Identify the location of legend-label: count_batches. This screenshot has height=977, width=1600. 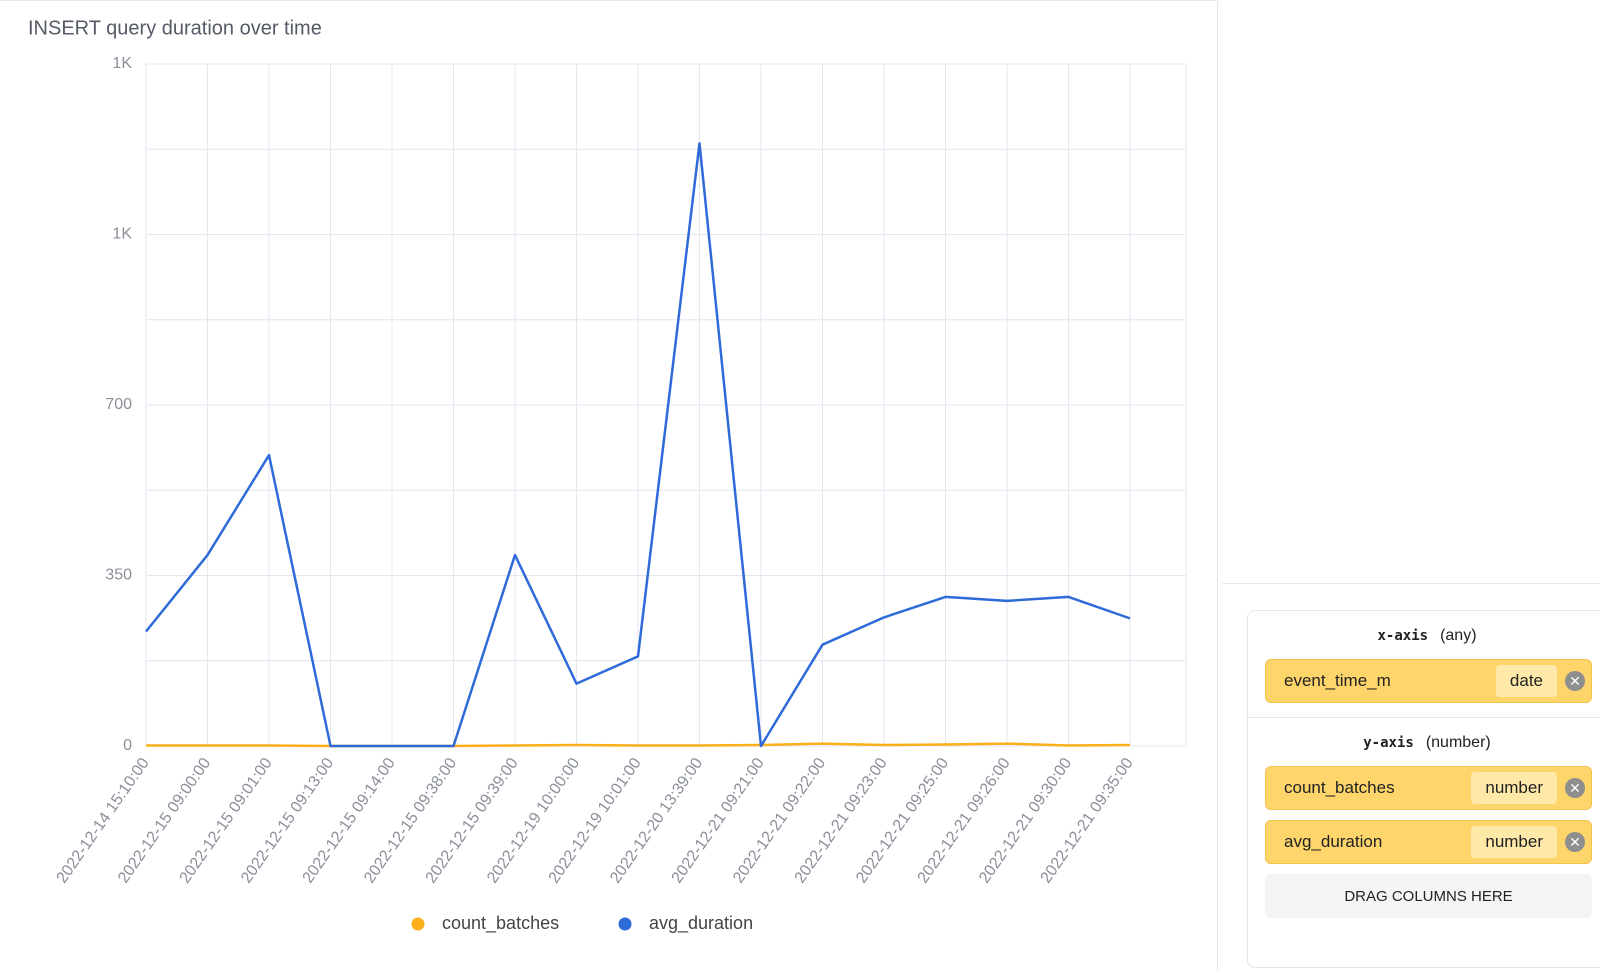
(500, 923).